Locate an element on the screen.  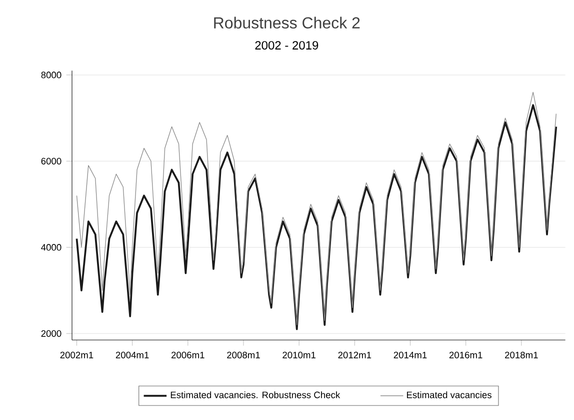
legend-label: Estimated vacancies is located at coordinates (449, 394).